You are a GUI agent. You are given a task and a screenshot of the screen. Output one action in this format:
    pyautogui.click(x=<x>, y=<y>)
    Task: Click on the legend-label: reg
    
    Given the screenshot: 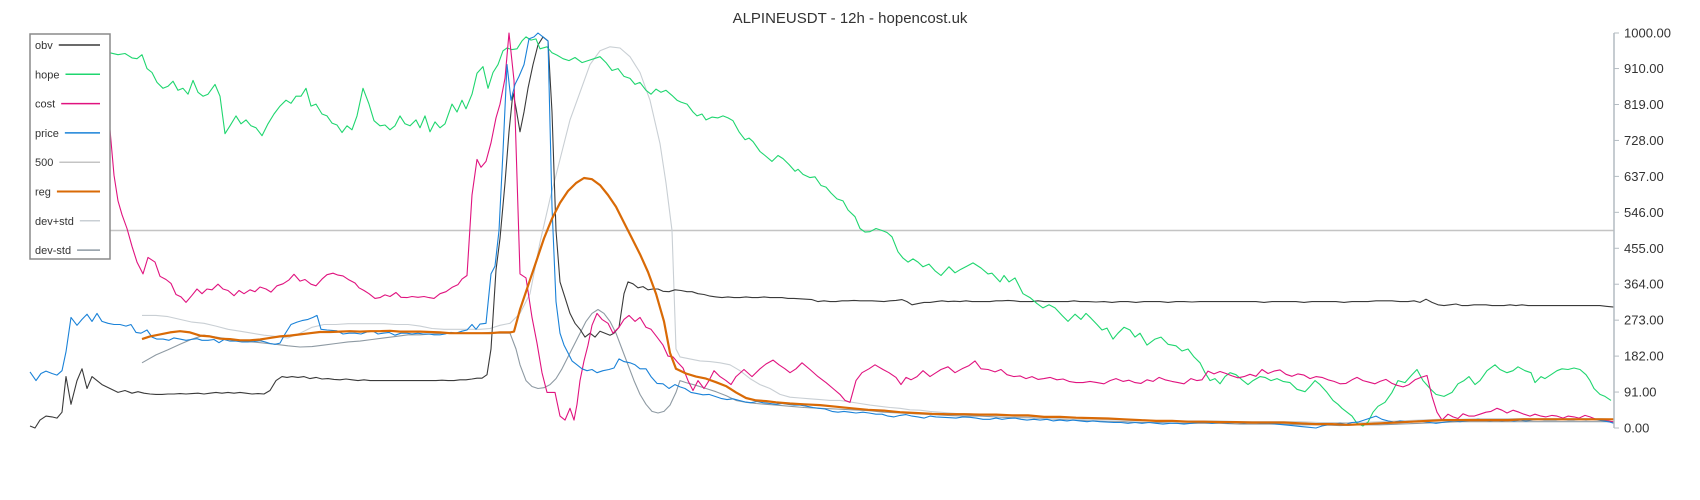 What is the action you would take?
    pyautogui.click(x=43, y=193)
    